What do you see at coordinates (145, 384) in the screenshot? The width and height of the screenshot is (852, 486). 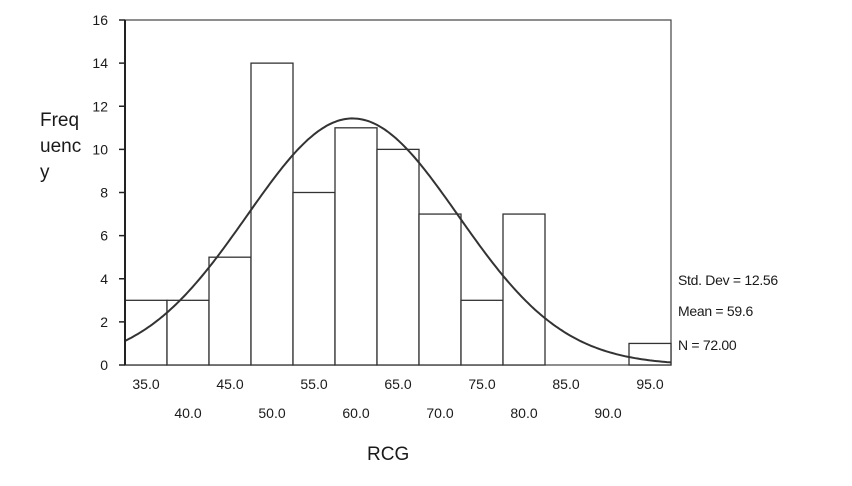 I see `x-tick-label: 35.0` at bounding box center [145, 384].